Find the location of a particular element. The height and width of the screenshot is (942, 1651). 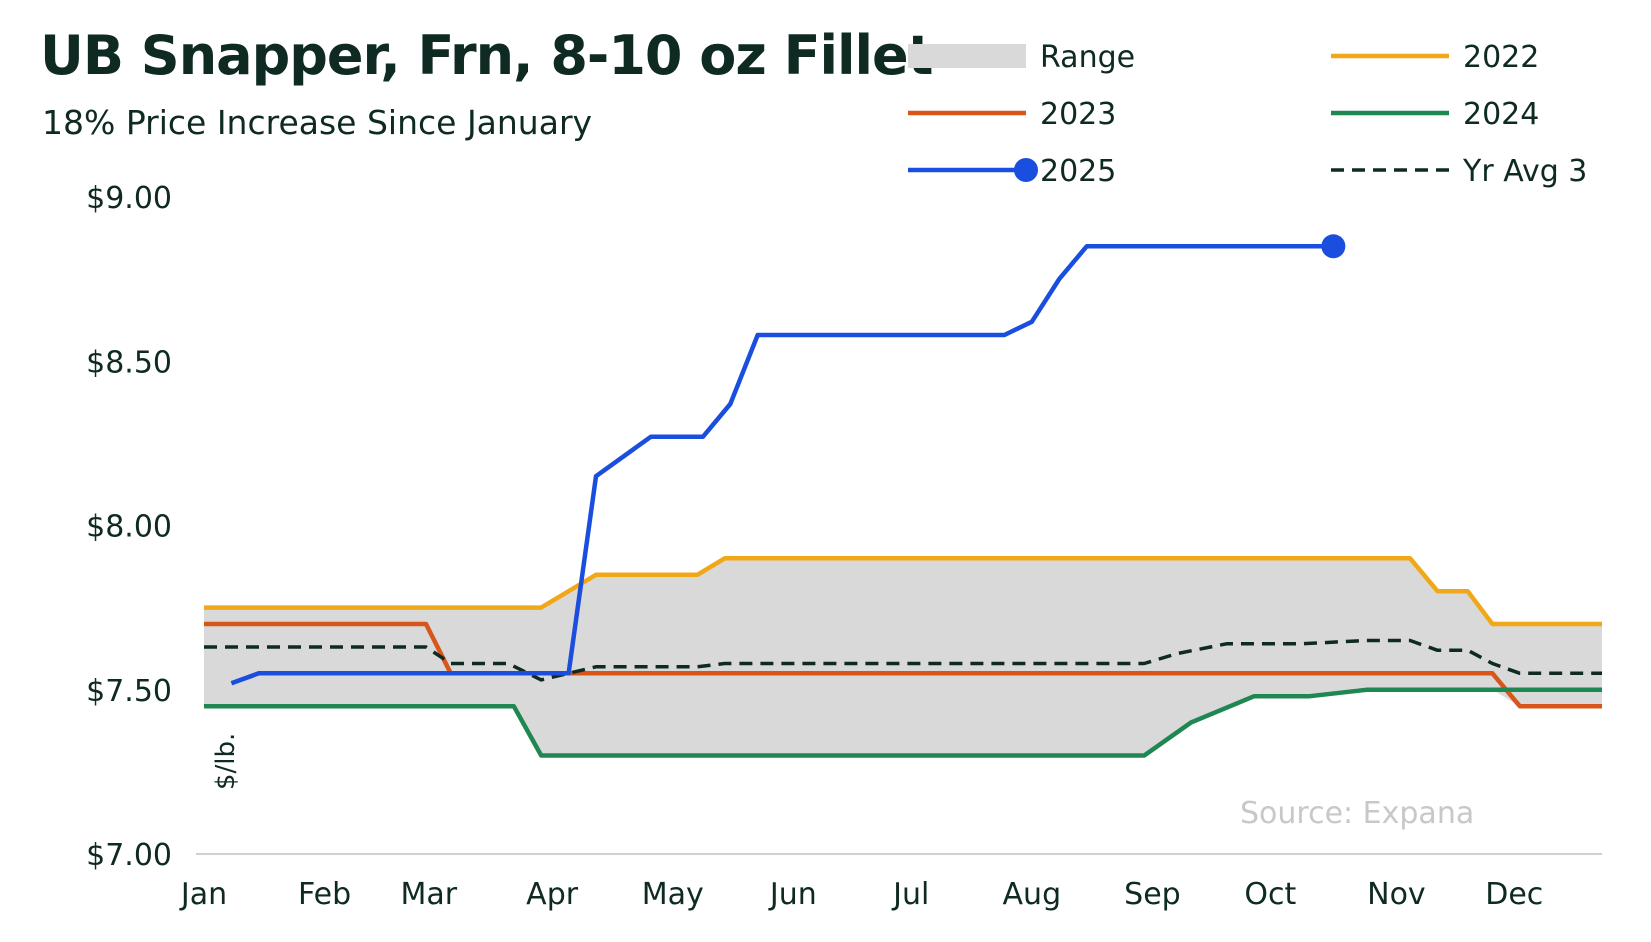

y-tick-label: $8.50 is located at coordinates (129, 362).